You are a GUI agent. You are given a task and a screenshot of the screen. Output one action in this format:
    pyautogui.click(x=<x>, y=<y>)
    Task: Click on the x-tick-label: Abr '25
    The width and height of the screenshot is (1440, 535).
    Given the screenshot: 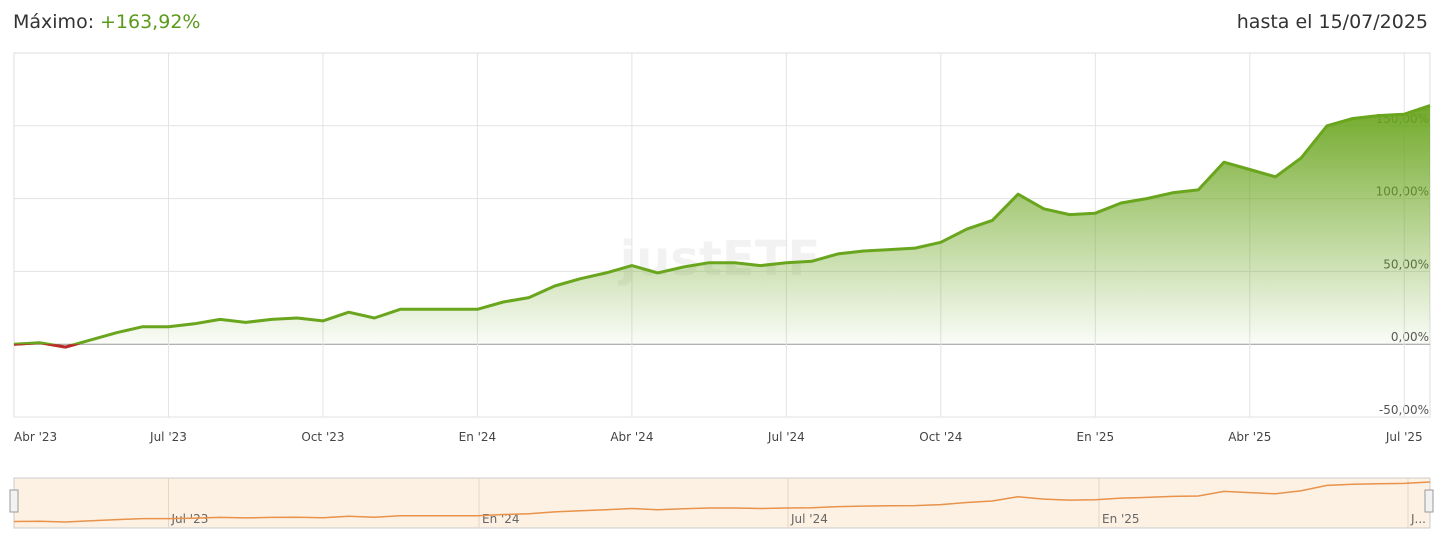 What is the action you would take?
    pyautogui.click(x=1249, y=437)
    